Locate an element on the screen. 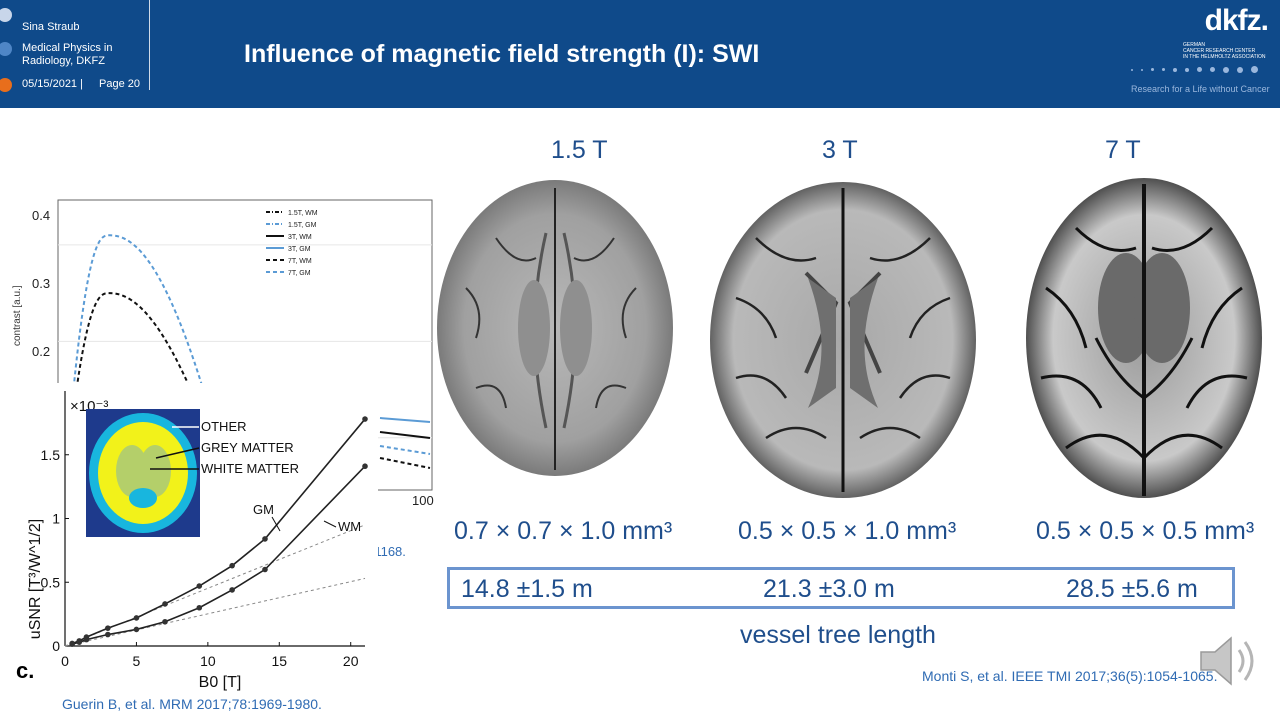  usnr-xtick-label: 20 is located at coordinates (351, 661).